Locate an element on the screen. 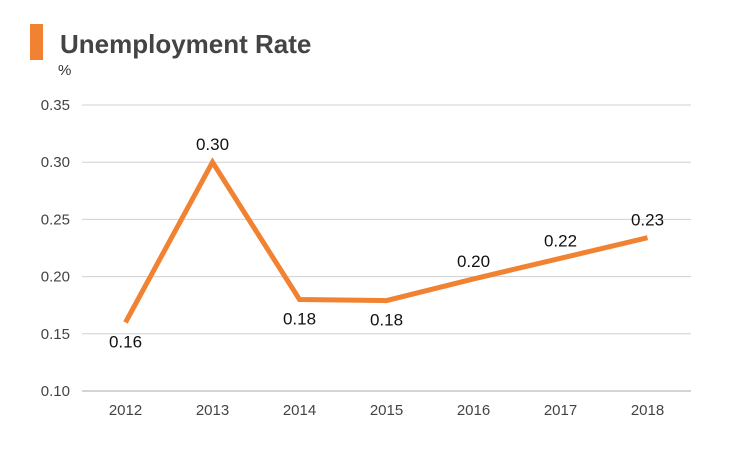 This screenshot has height=450, width=750. y-axis-unit: % is located at coordinates (65, 70).